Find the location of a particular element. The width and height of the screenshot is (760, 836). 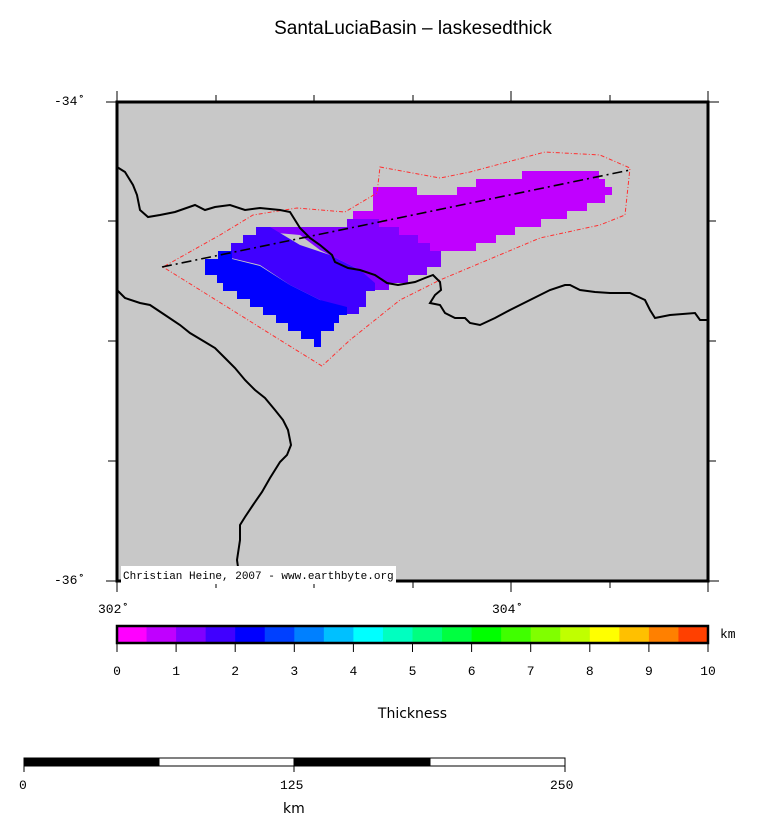

lon-label-302: 302˚ is located at coordinates (114, 609).